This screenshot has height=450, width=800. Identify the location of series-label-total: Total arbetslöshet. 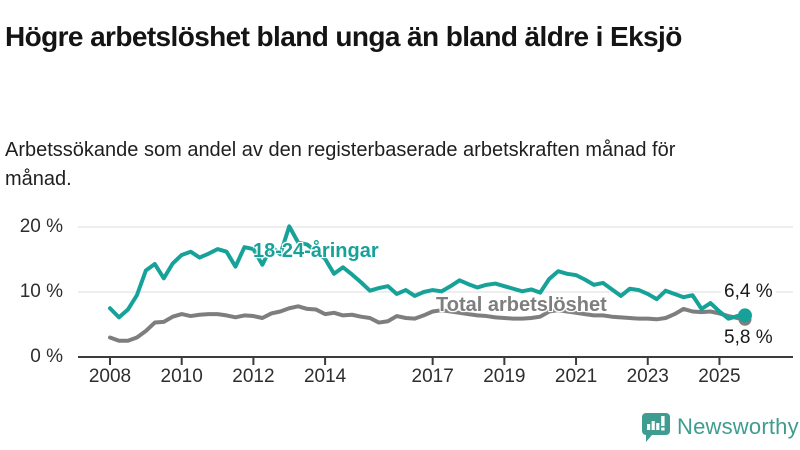
(521, 305).